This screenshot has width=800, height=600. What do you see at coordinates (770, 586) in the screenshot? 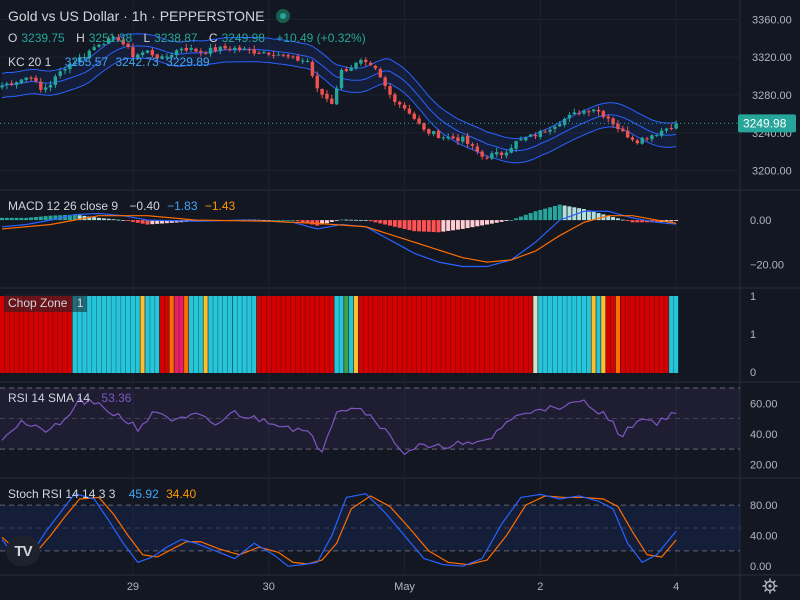
I see `gear-icon` at bounding box center [770, 586].